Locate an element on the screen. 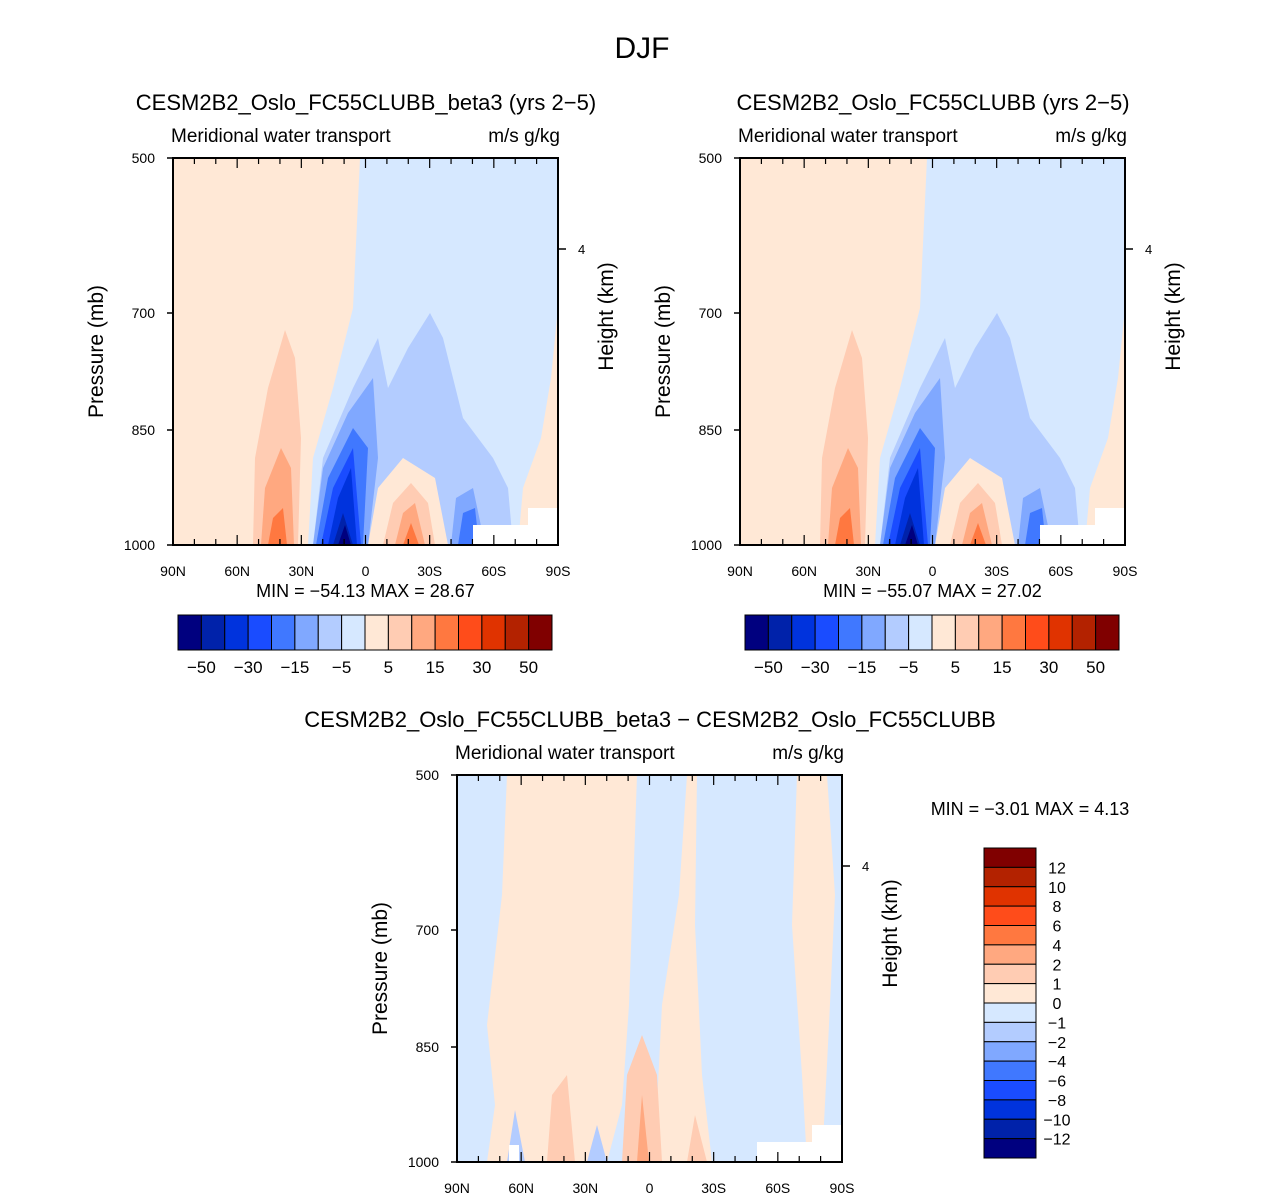 The image size is (1285, 1200). colorbar-label: 4 is located at coordinates (1057, 946).